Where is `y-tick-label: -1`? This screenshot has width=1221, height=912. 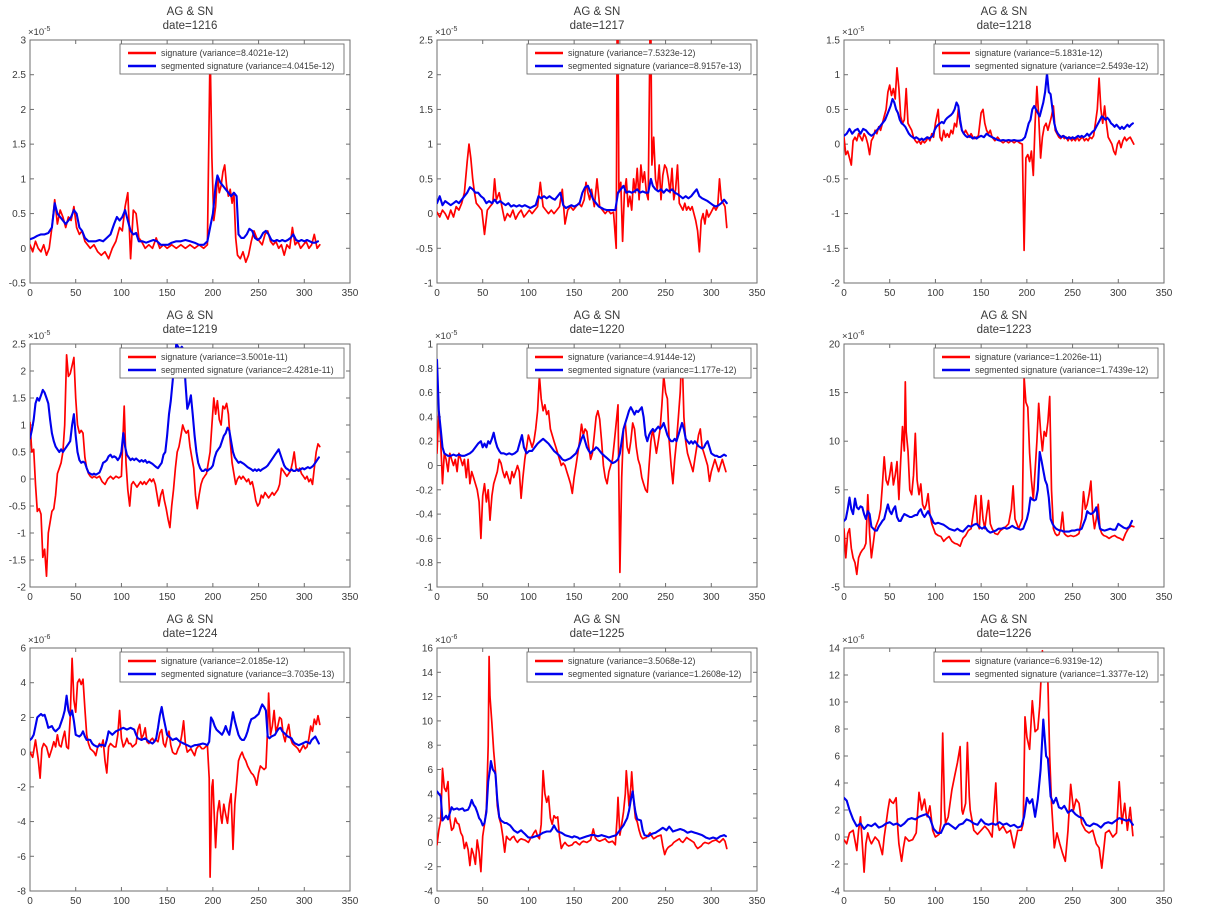 y-tick-label: -1 is located at coordinates (21, 534).